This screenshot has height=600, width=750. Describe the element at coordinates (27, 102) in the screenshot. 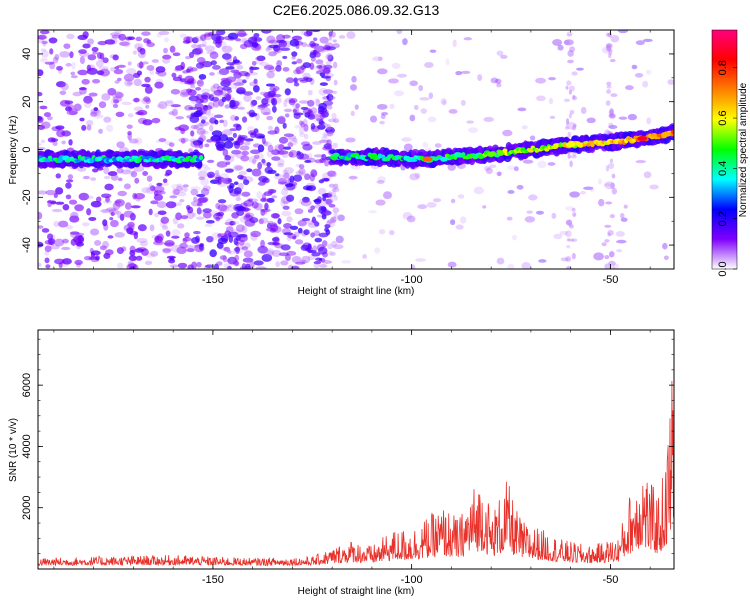

I see `y-tick-label: 20` at that location.